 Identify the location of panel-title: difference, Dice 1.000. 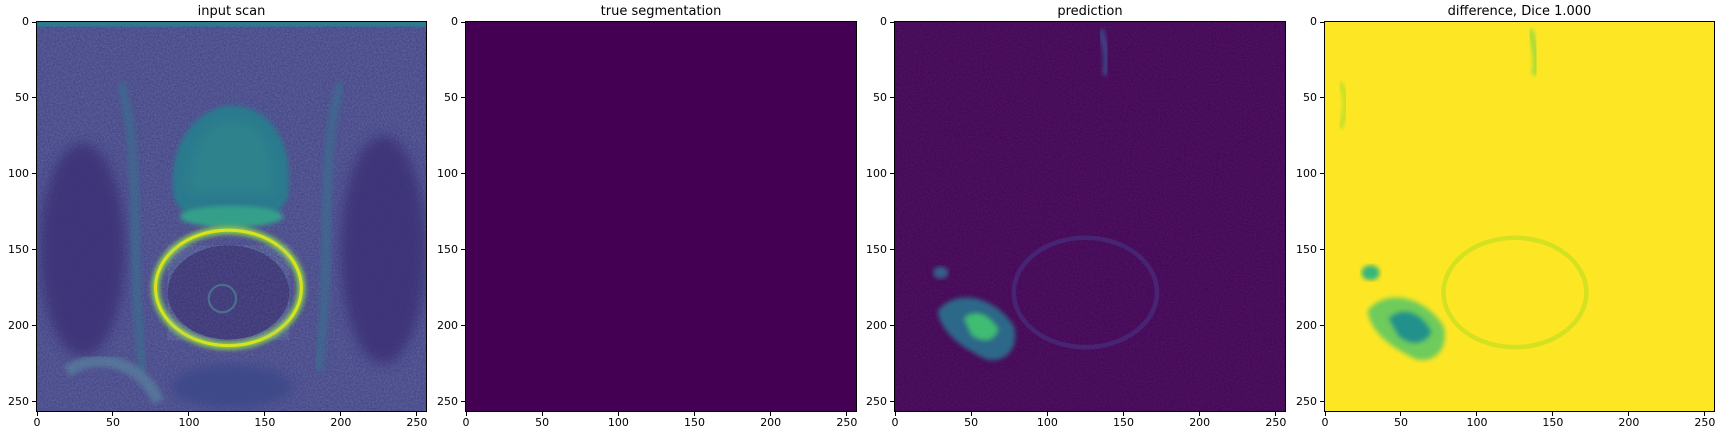
(1519, 11).